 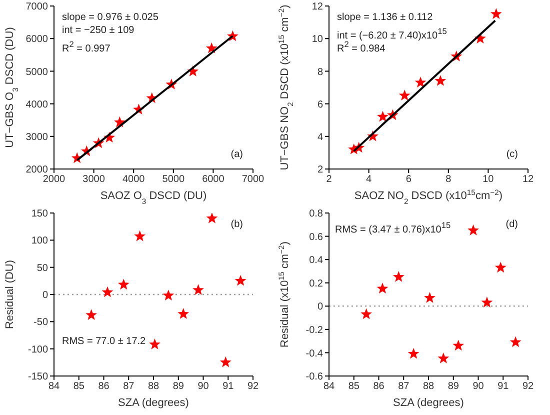 I want to click on y-tick-label: 150, so click(x=39, y=214).